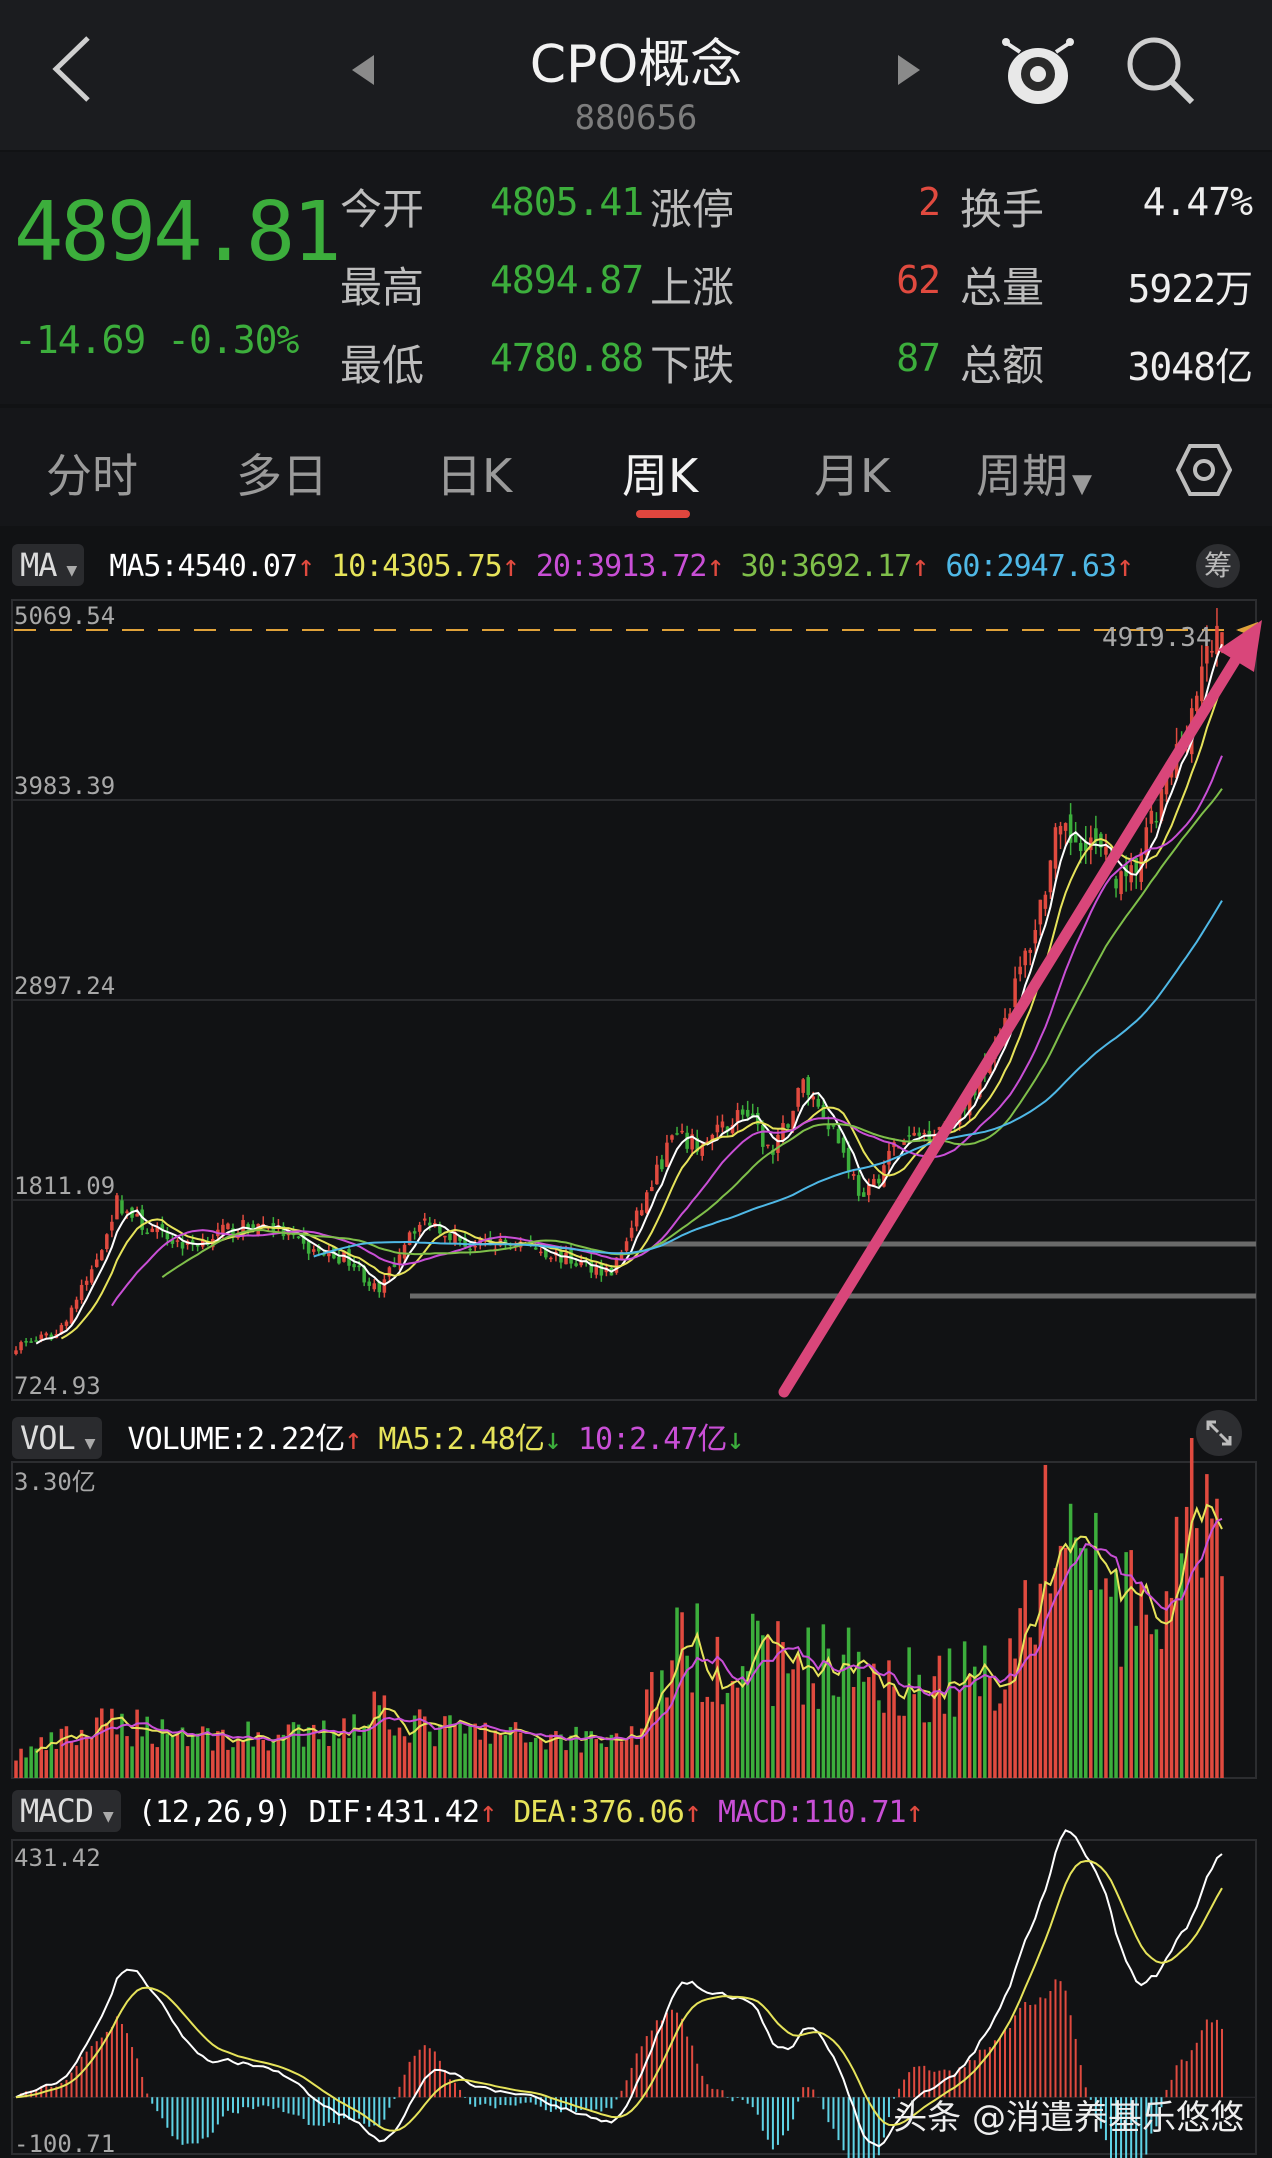  Describe the element at coordinates (552, 1439) in the screenshot. I see `vol-ma5-arrow: ↓` at that location.